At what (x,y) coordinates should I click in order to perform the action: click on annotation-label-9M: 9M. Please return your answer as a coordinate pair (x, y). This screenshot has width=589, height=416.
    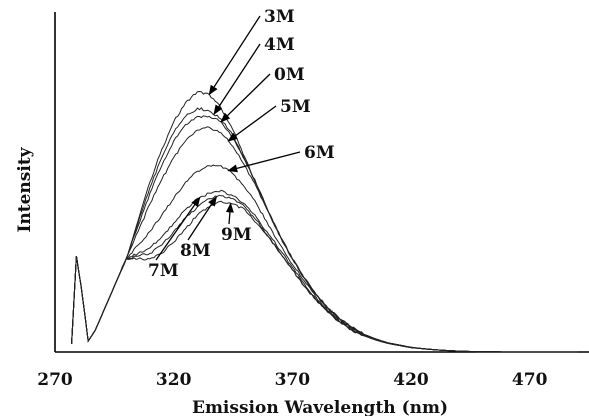
    Looking at the image, I should click on (236, 235).